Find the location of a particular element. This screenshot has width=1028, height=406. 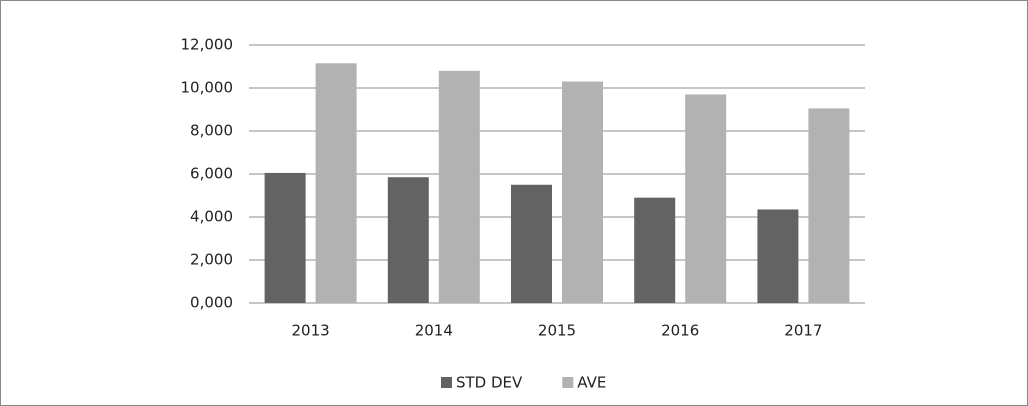

legend-label: AVE is located at coordinates (591, 383).